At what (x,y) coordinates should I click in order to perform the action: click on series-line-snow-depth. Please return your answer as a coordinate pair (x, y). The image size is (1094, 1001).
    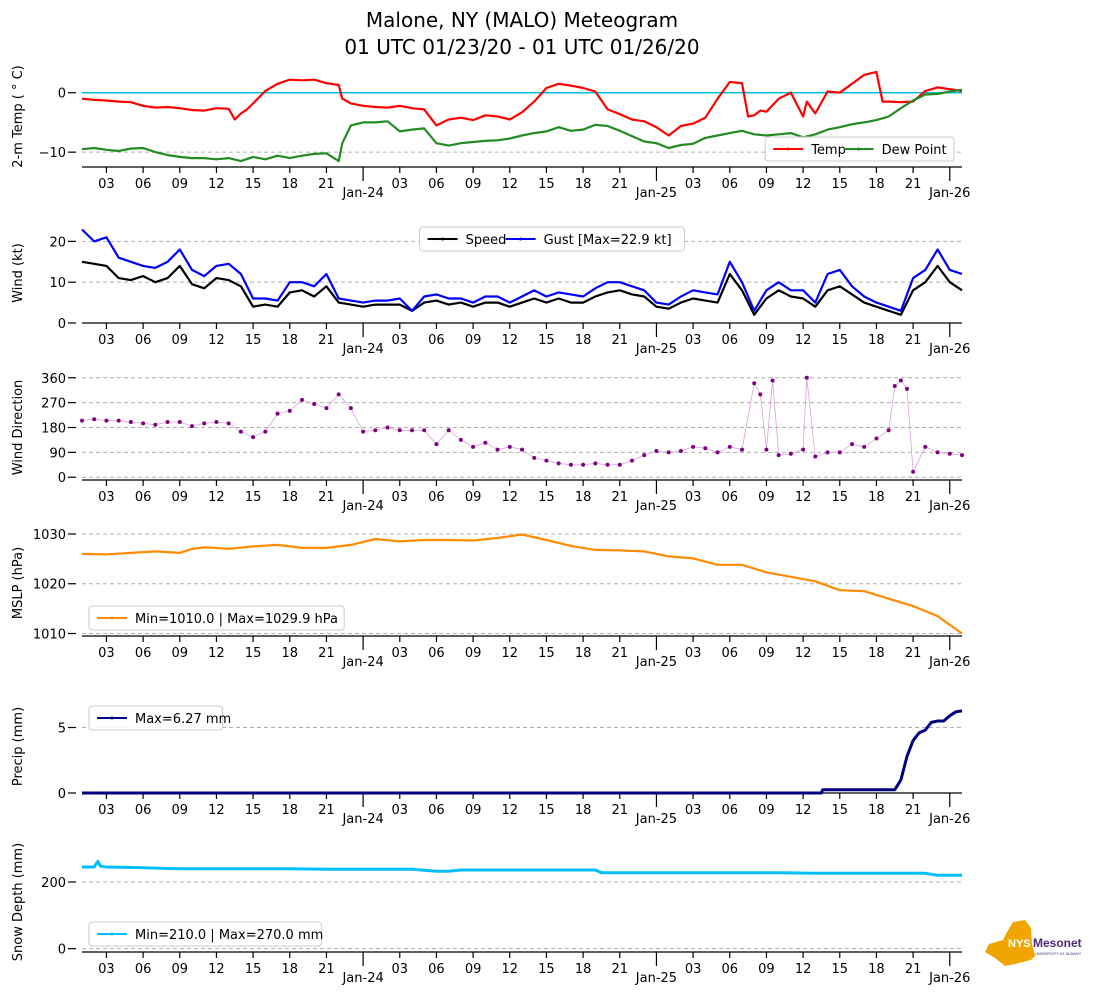
    Looking at the image, I should click on (522, 868).